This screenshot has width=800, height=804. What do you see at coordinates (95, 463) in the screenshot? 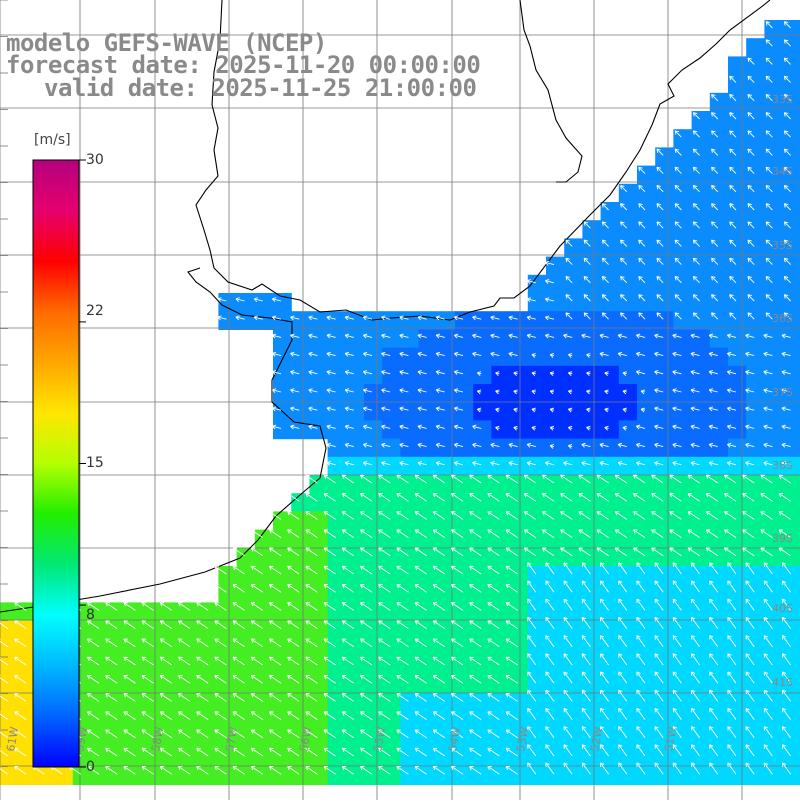
I see `colorbar-tick-15: 15` at bounding box center [95, 463].